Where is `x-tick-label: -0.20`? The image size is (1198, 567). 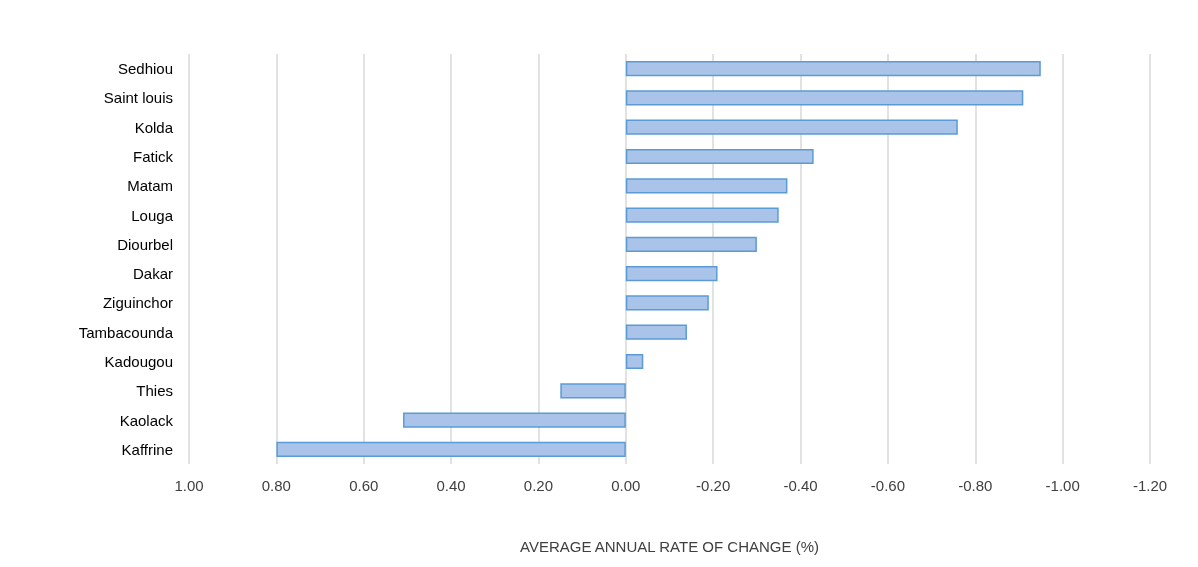 x-tick-label: -0.20 is located at coordinates (713, 485).